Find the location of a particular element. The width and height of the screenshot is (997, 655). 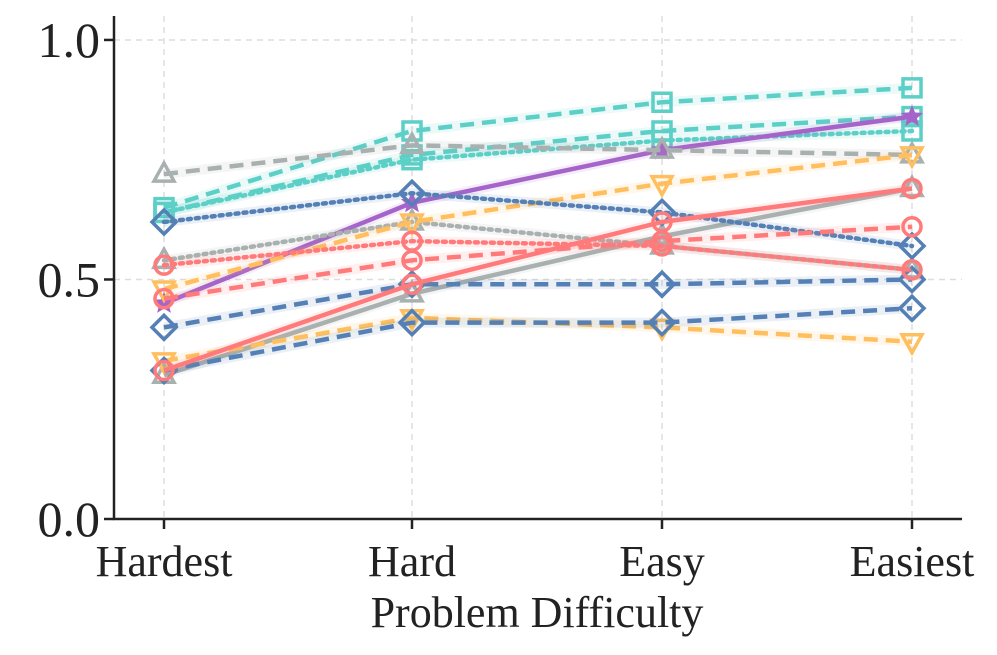

y-tick-label: 0.0 is located at coordinates (69, 519).